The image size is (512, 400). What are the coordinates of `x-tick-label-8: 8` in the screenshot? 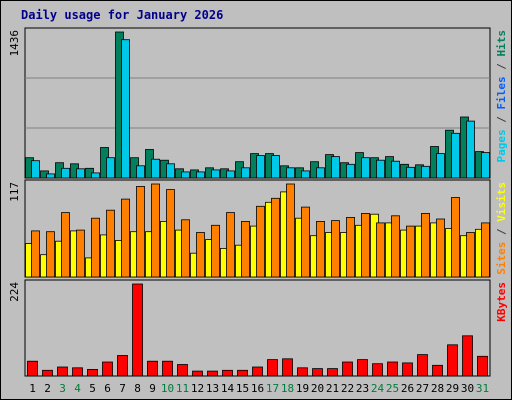 It's located at (137, 388).